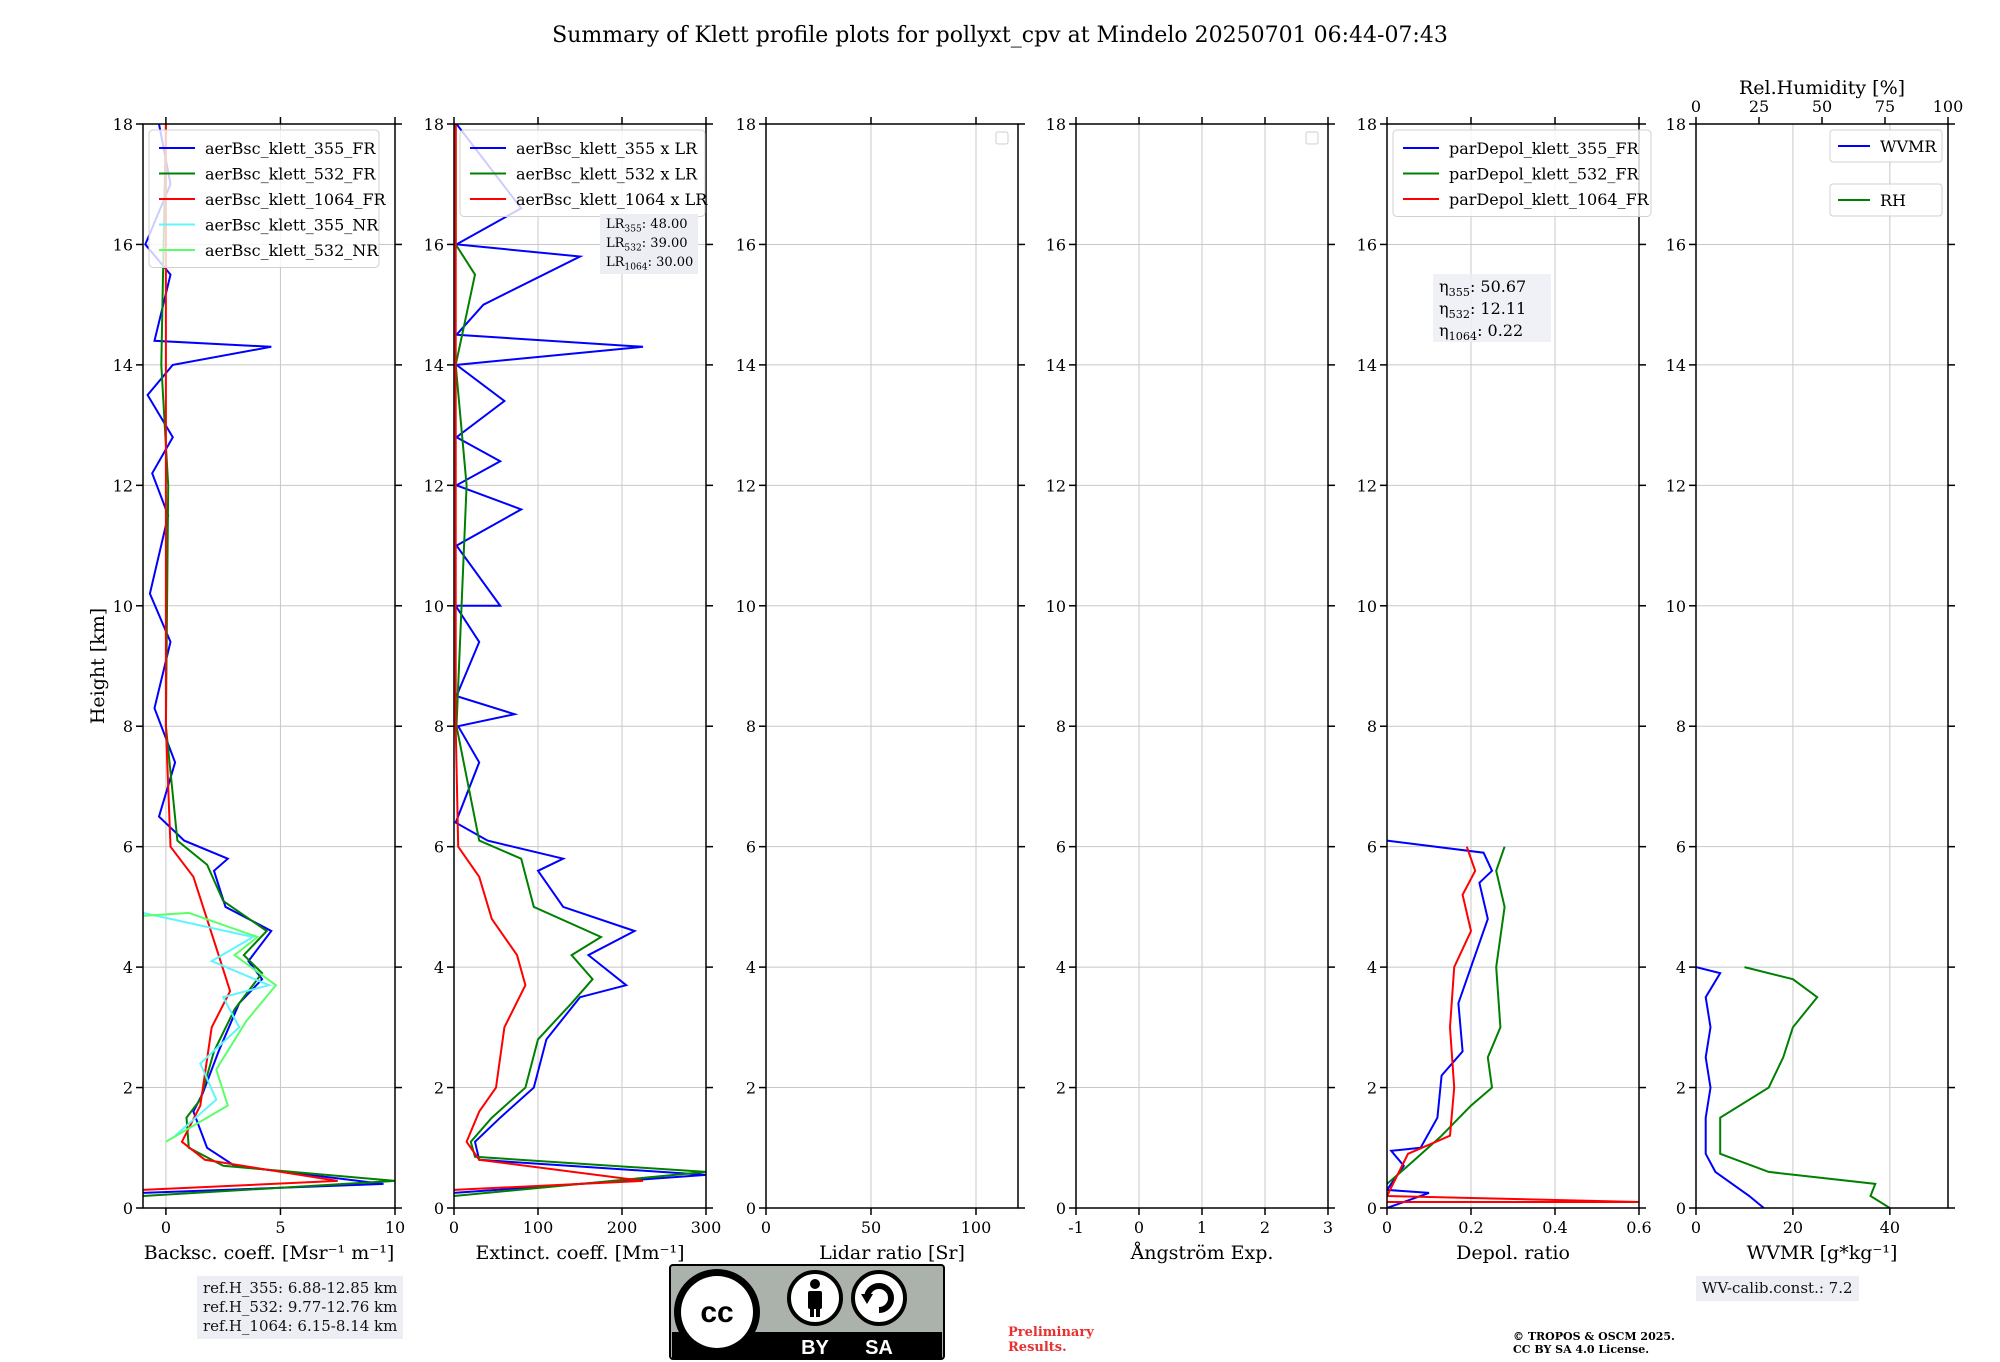  I want to click on y-axis-label: Height [km], so click(98, 666).